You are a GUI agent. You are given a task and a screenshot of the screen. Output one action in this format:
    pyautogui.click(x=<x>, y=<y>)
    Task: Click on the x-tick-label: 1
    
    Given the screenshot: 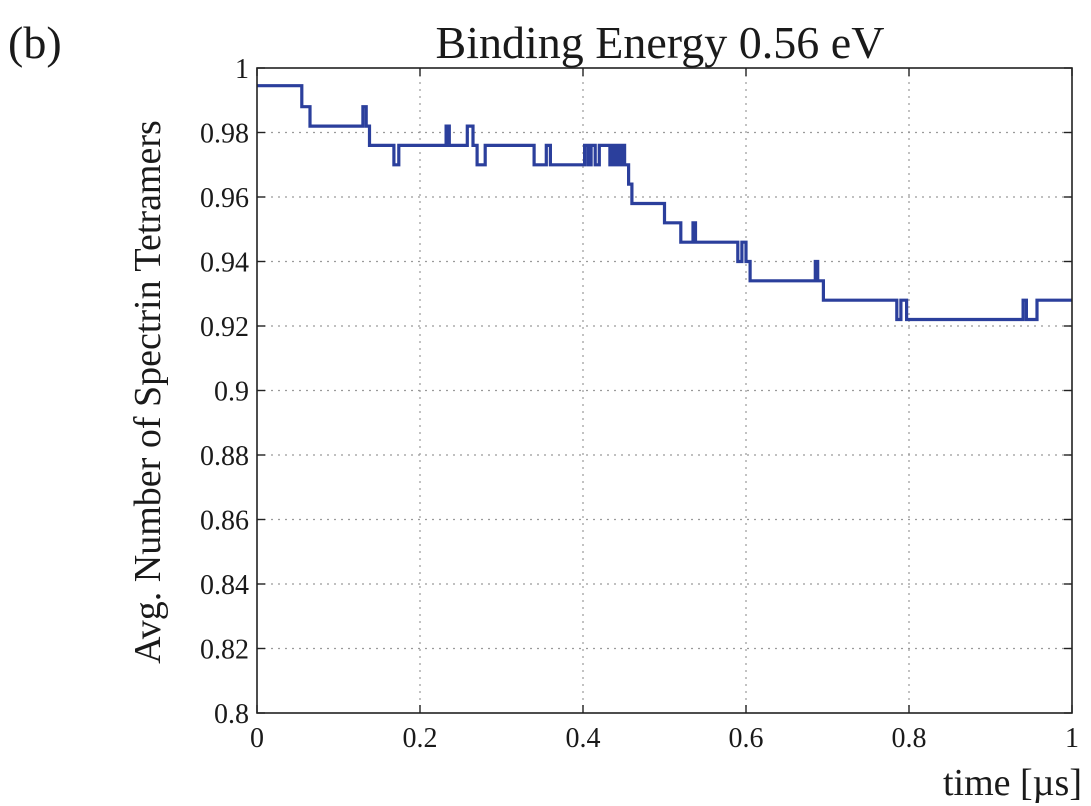 What is the action you would take?
    pyautogui.click(x=1072, y=738)
    